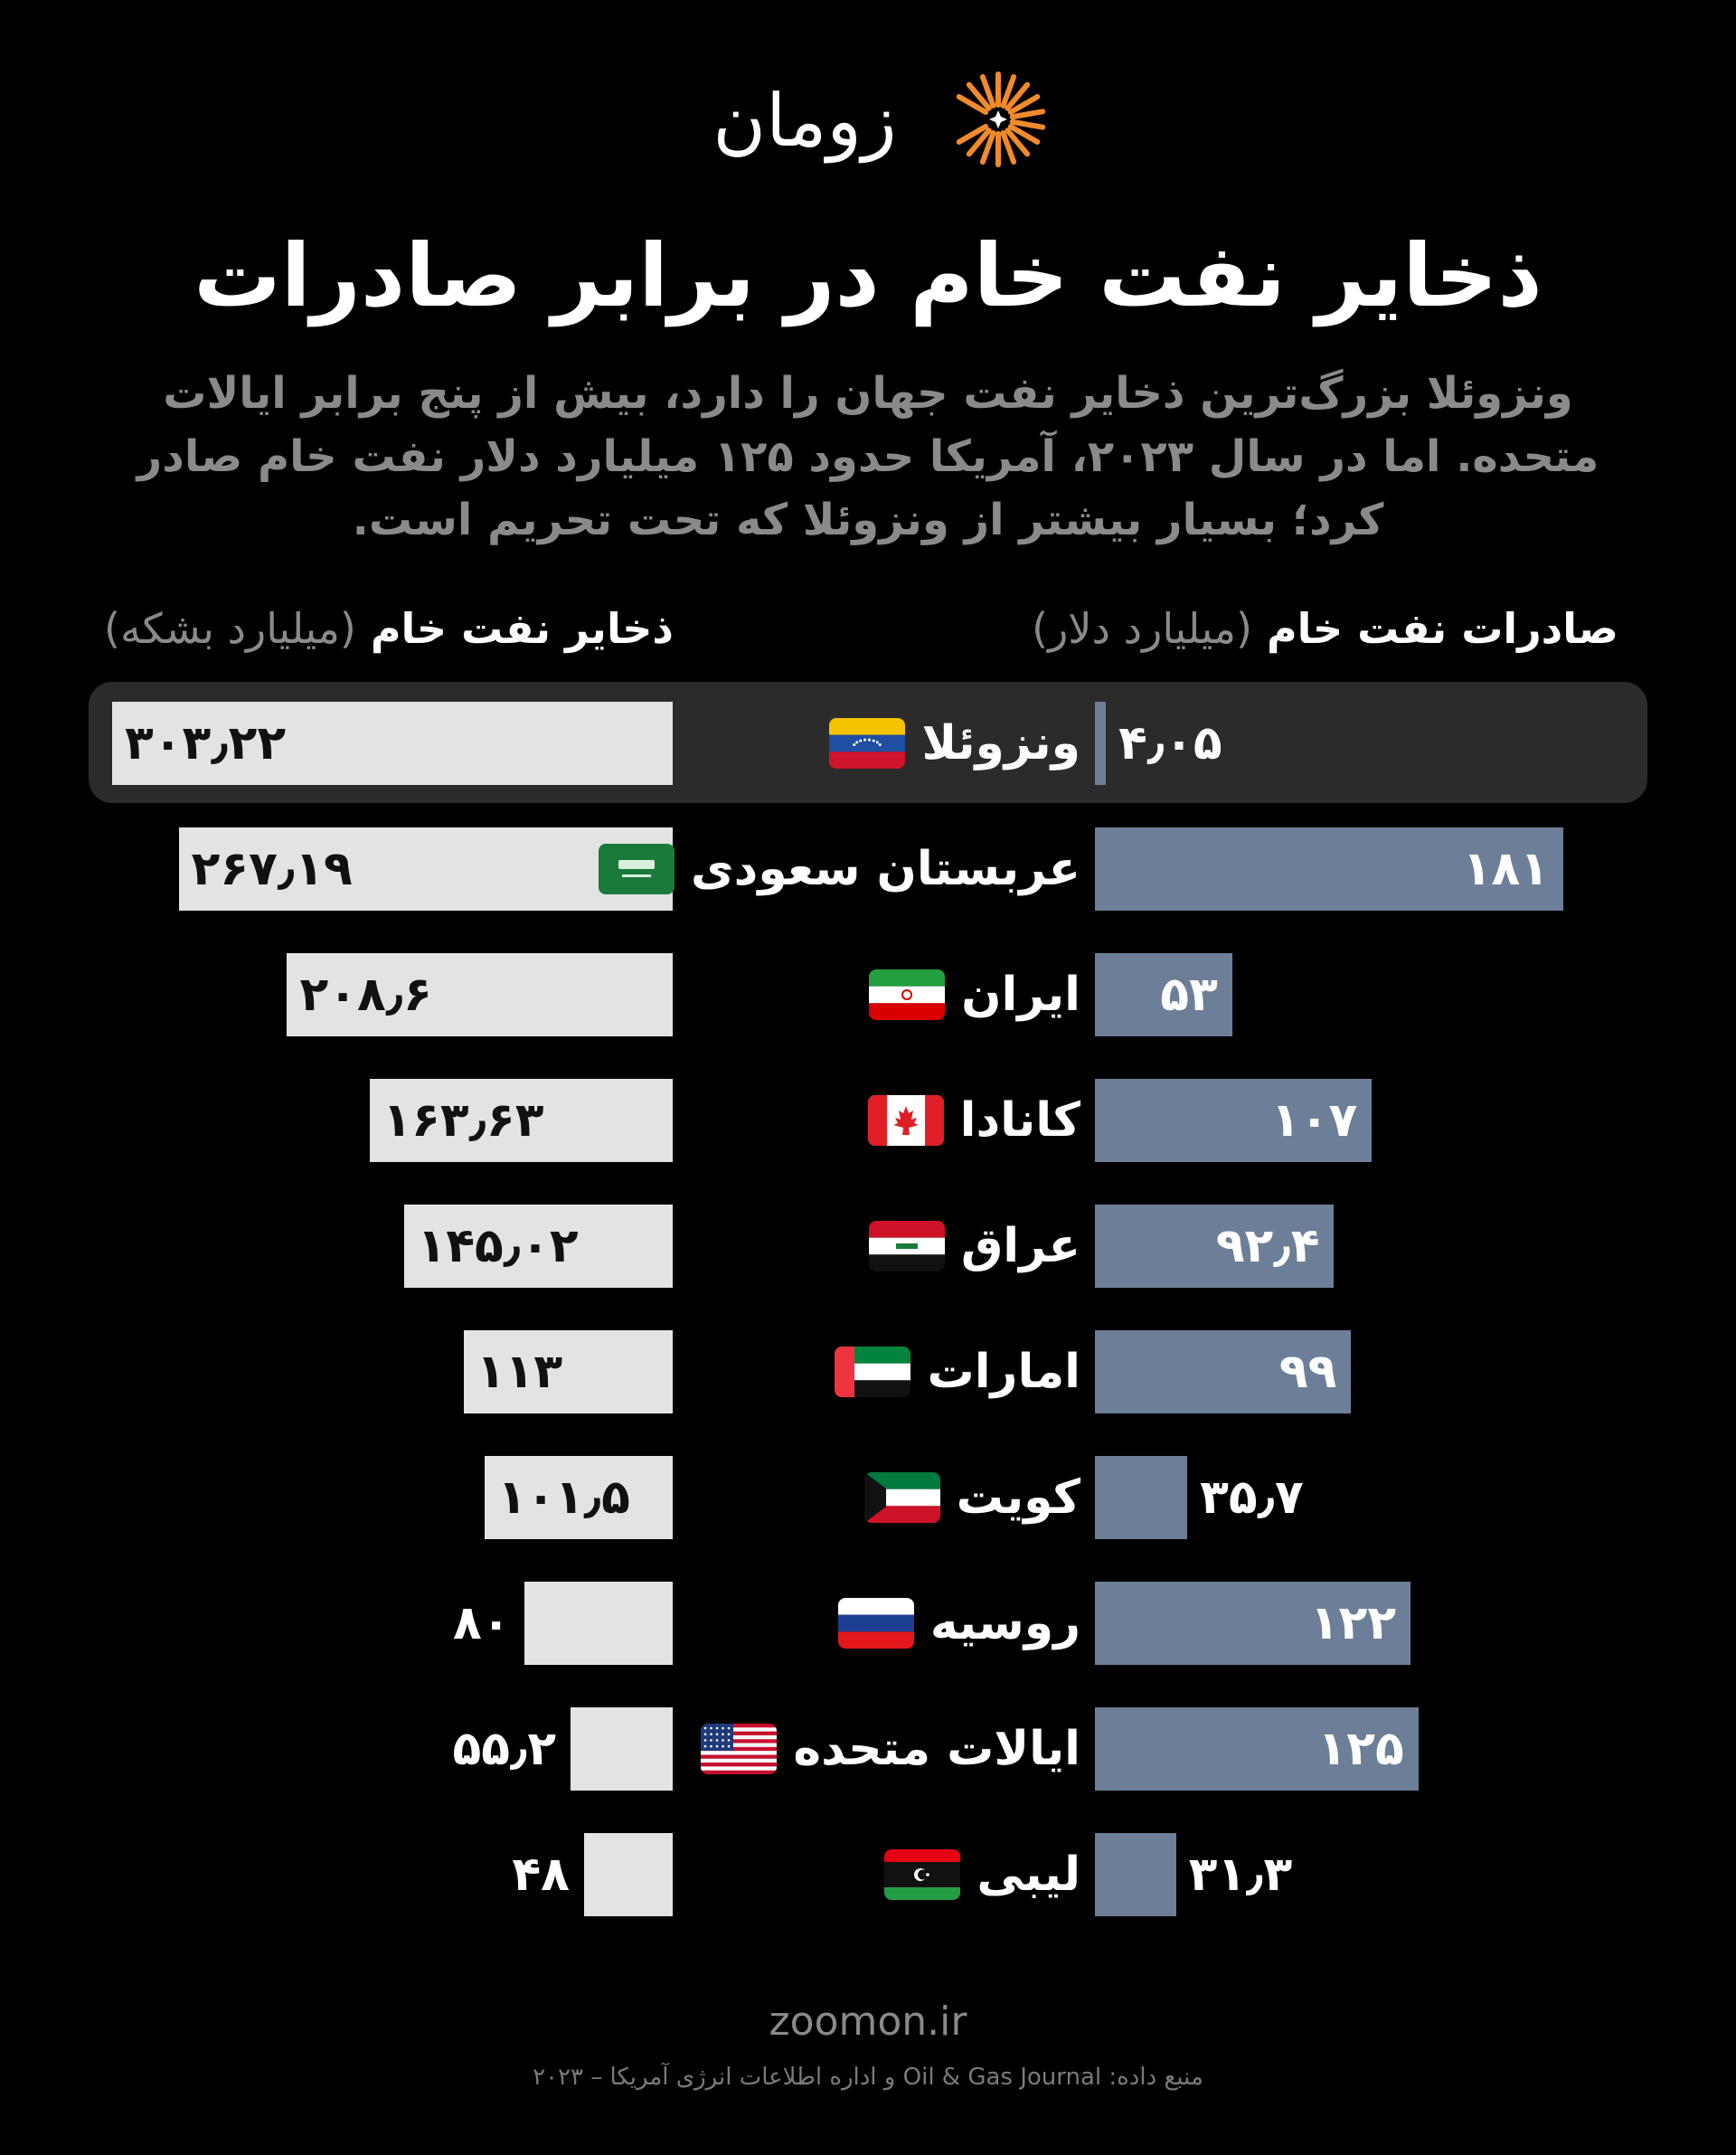 Image resolution: width=1736 pixels, height=2155 pixels. Describe the element at coordinates (1020, 1246) in the screenshot. I see `country-name: عراق` at that location.